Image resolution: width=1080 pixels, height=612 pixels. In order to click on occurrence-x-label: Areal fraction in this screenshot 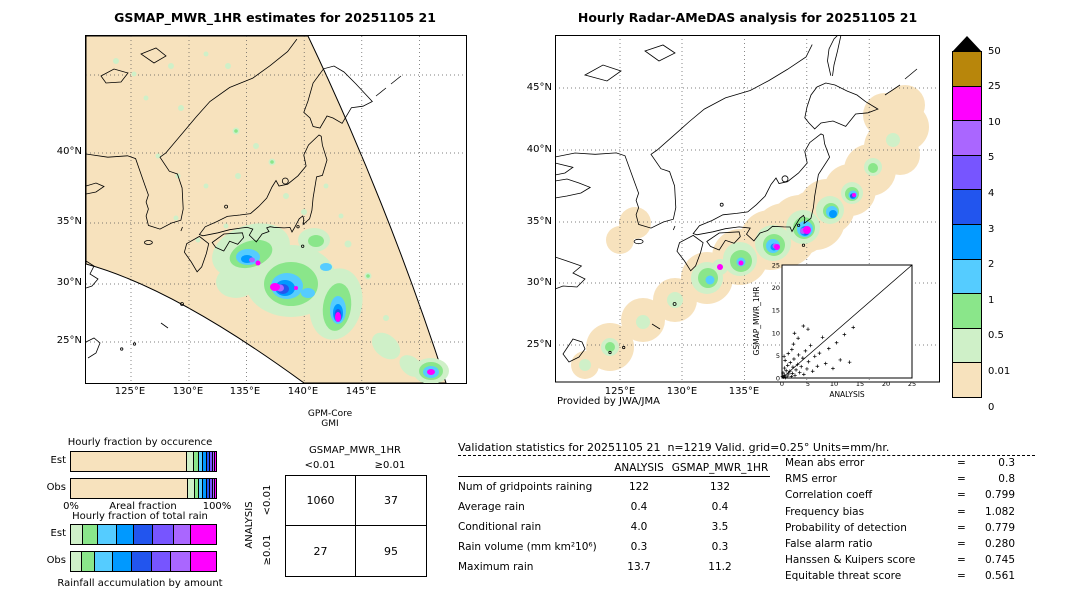, I will do `click(143, 506)`.